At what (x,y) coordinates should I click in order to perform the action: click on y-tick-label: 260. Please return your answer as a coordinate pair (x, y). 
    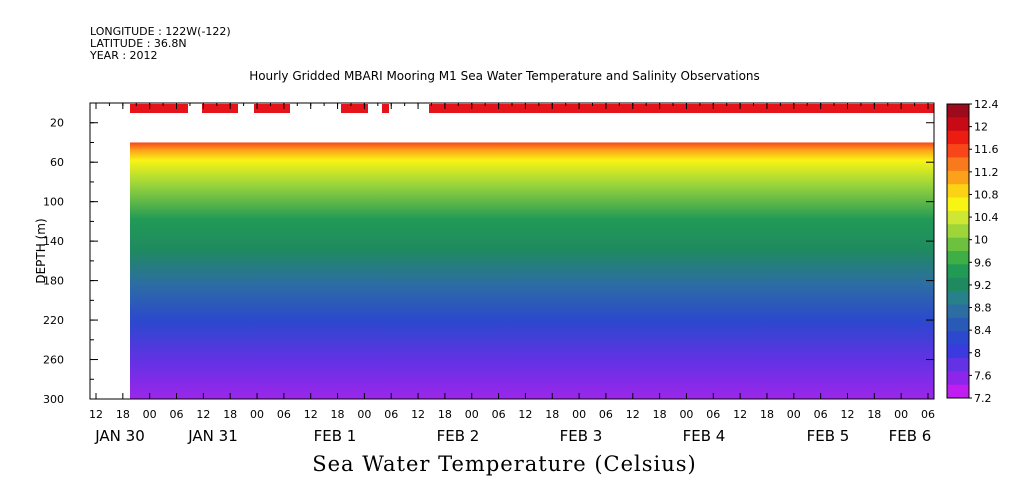
    Looking at the image, I should click on (53, 360).